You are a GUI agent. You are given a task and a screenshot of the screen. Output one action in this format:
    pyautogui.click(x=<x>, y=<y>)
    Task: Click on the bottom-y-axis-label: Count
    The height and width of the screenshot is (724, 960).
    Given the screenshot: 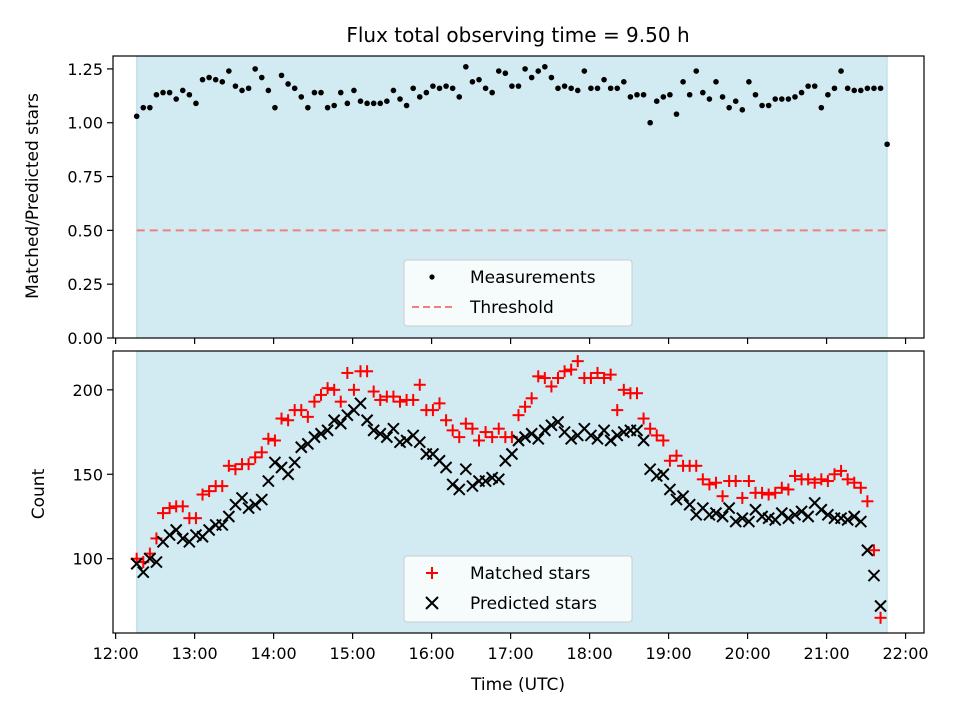 What is the action you would take?
    pyautogui.click(x=39, y=493)
    